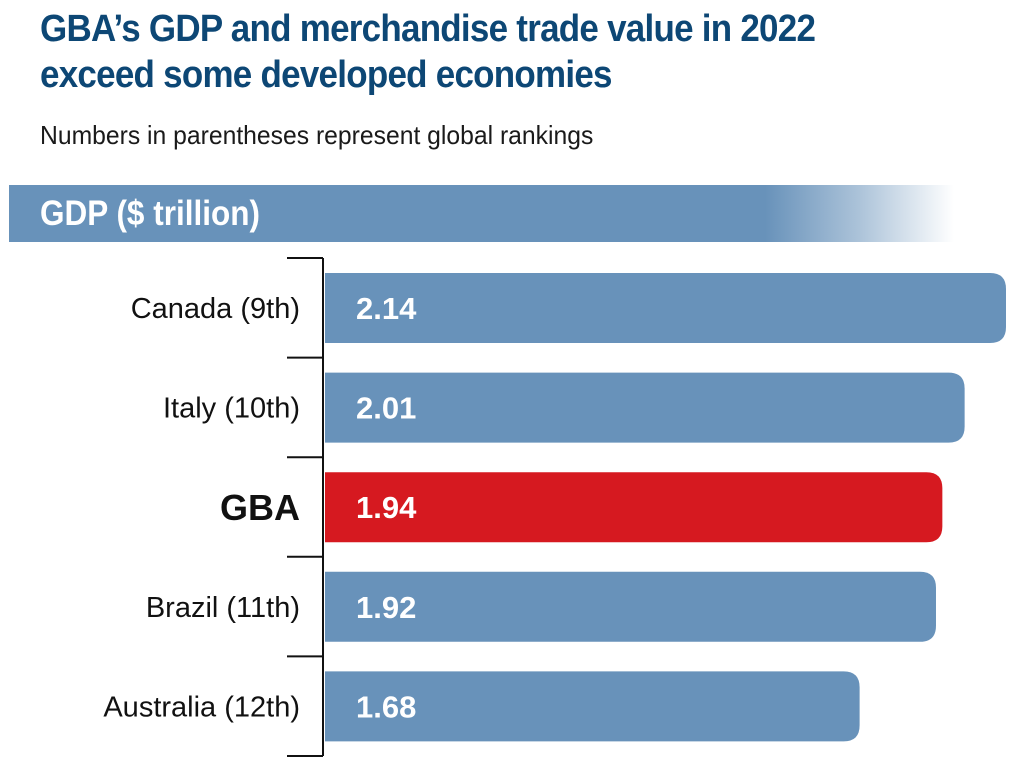 The width and height of the screenshot is (1016, 765). Describe the element at coordinates (386, 507) in the screenshot. I see `value-label: 1.94` at that location.